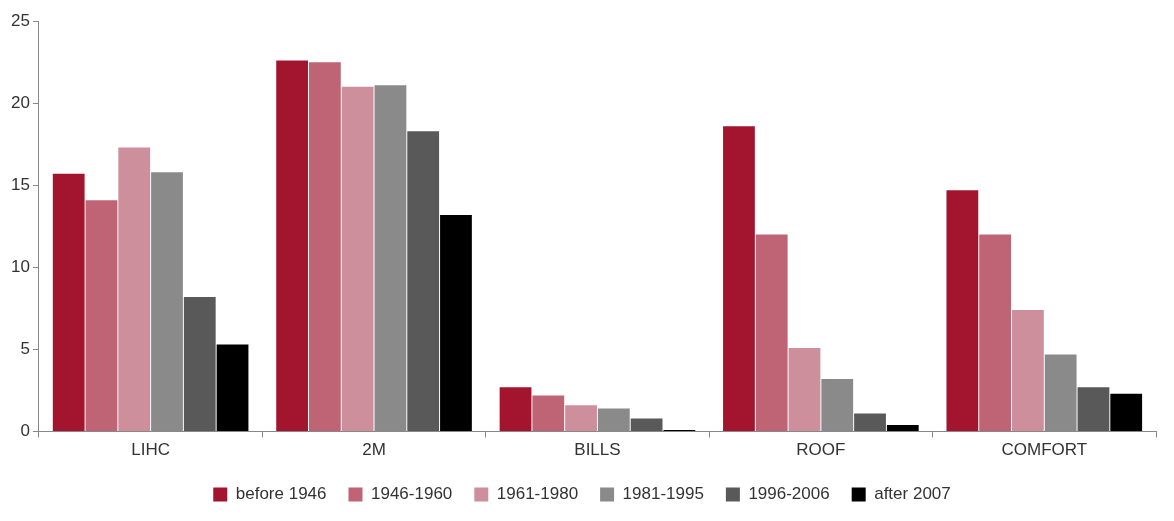 The height and width of the screenshot is (521, 1174). Describe the element at coordinates (1044, 450) in the screenshot. I see `x-tick-label: COMFORT` at that location.